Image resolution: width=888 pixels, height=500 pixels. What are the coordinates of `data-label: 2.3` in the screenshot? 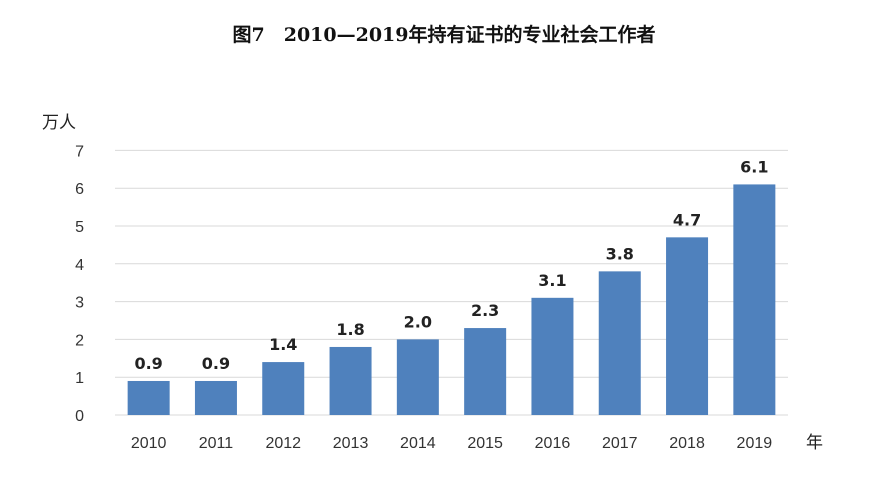 It's located at (485, 310).